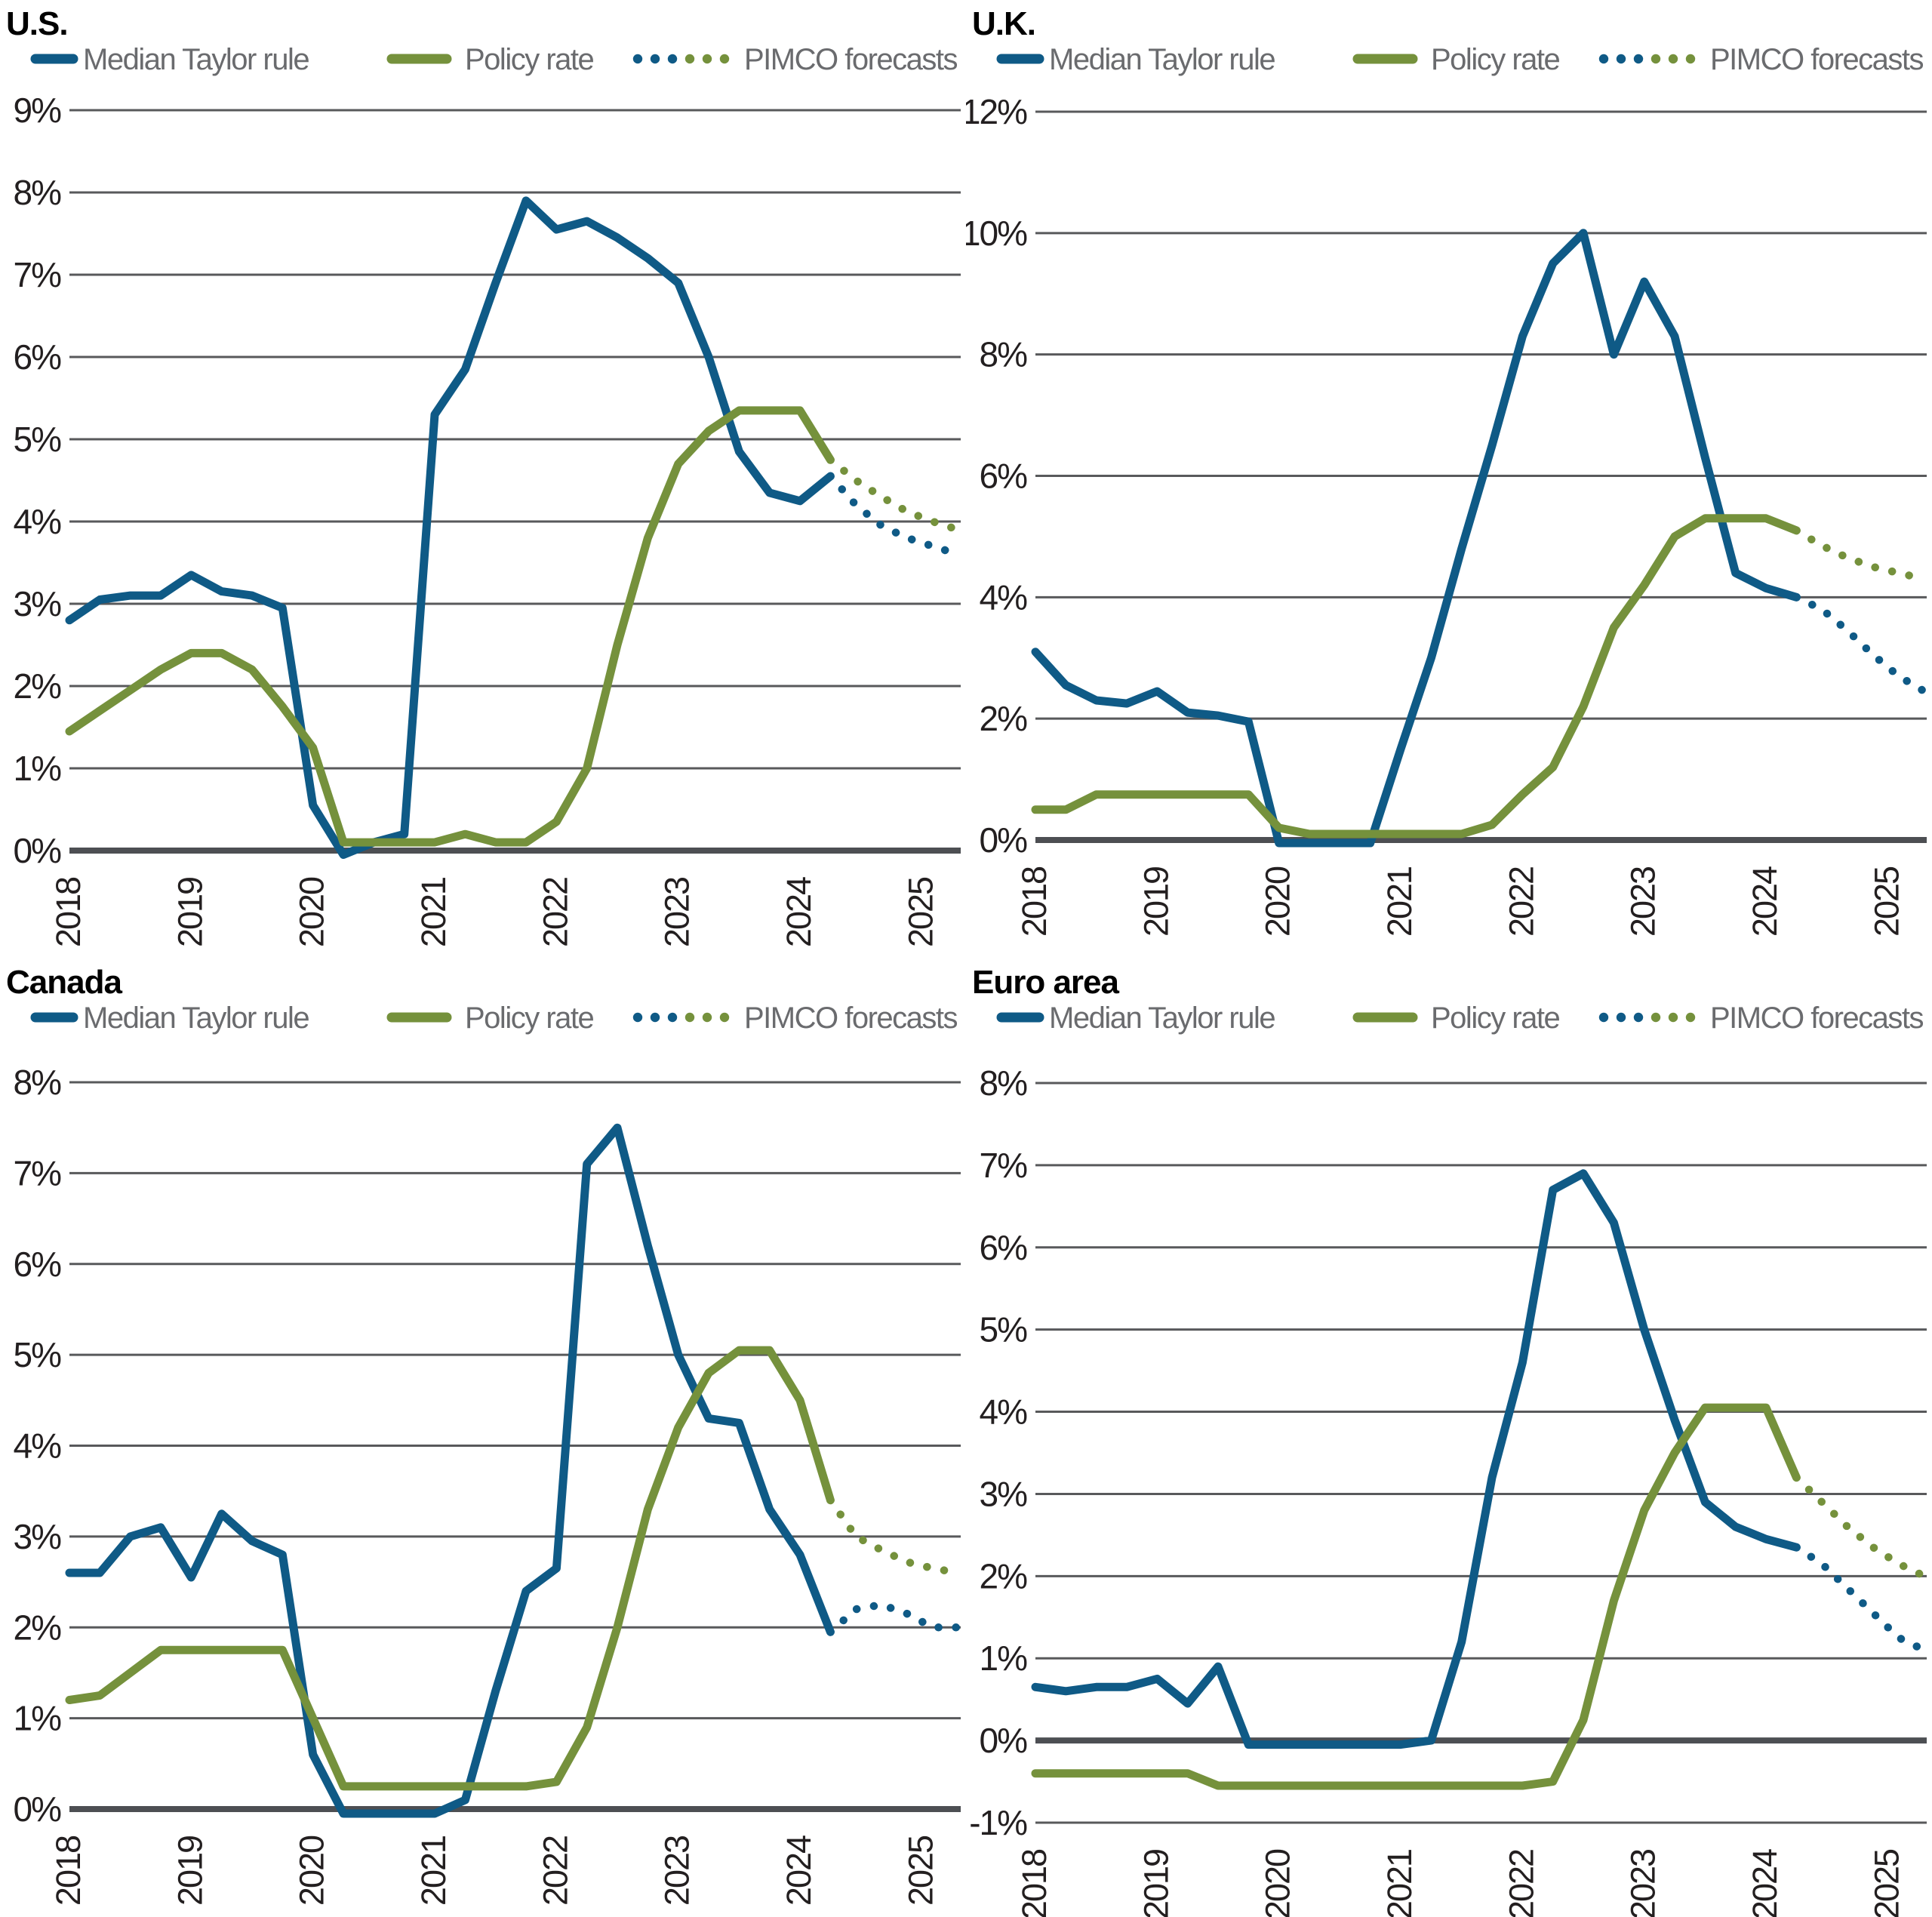 This screenshot has height=1917, width=1932. Describe the element at coordinates (37, 24) in the screenshot. I see `page-title: U.S.` at that location.